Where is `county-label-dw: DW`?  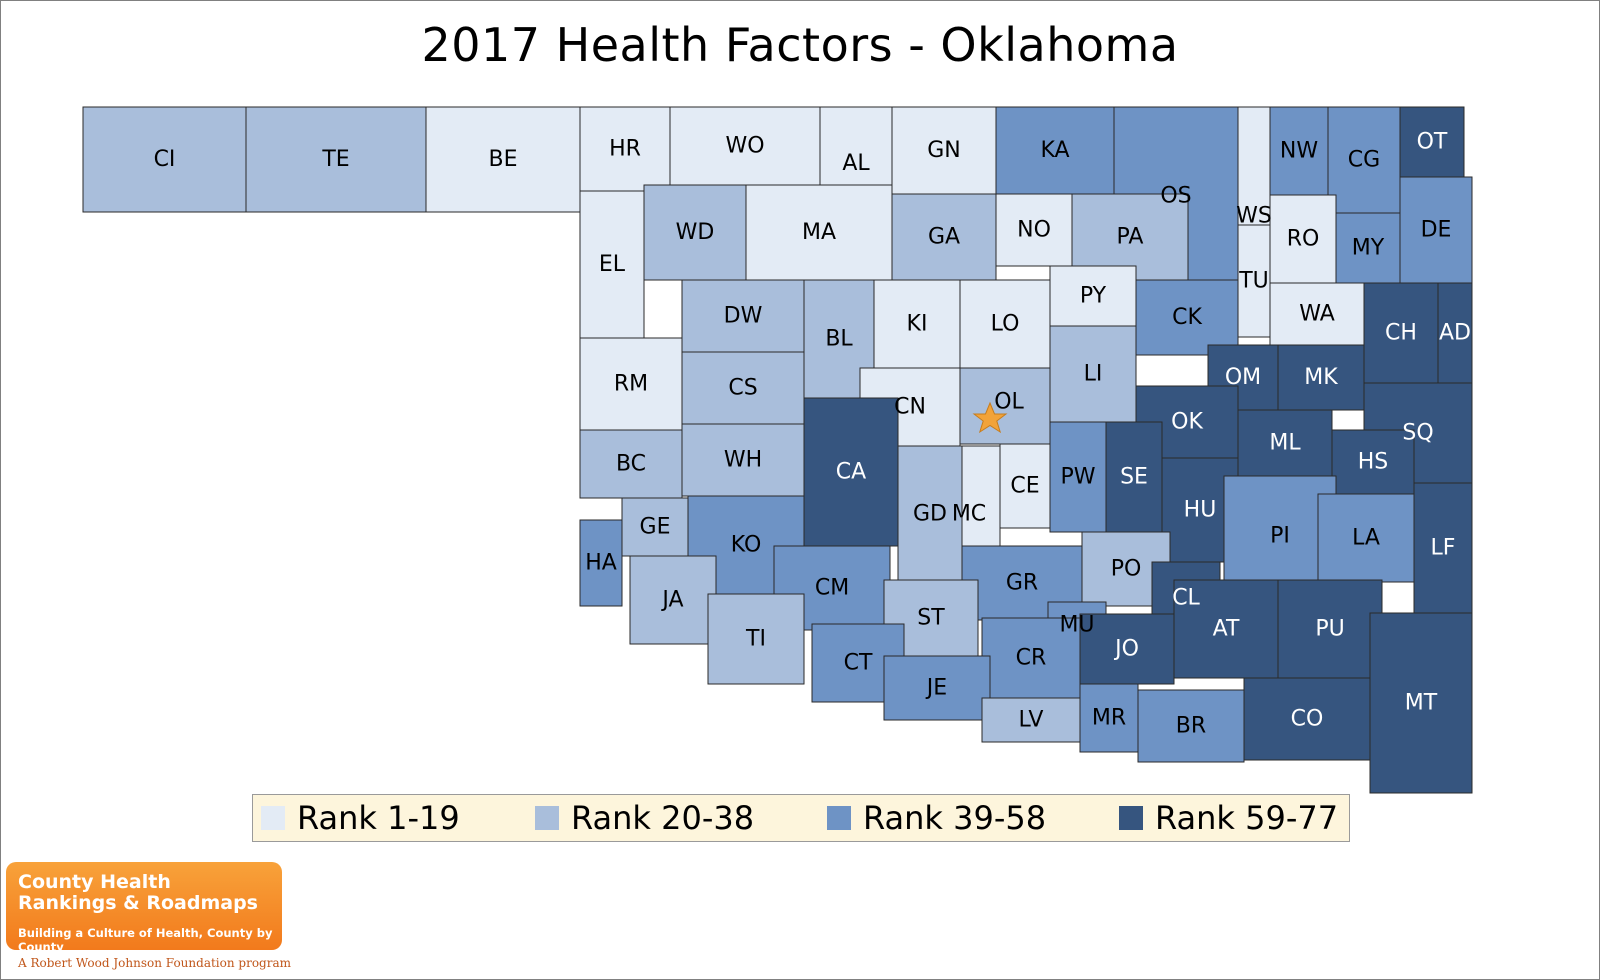
county-label-dw: DW is located at coordinates (743, 316).